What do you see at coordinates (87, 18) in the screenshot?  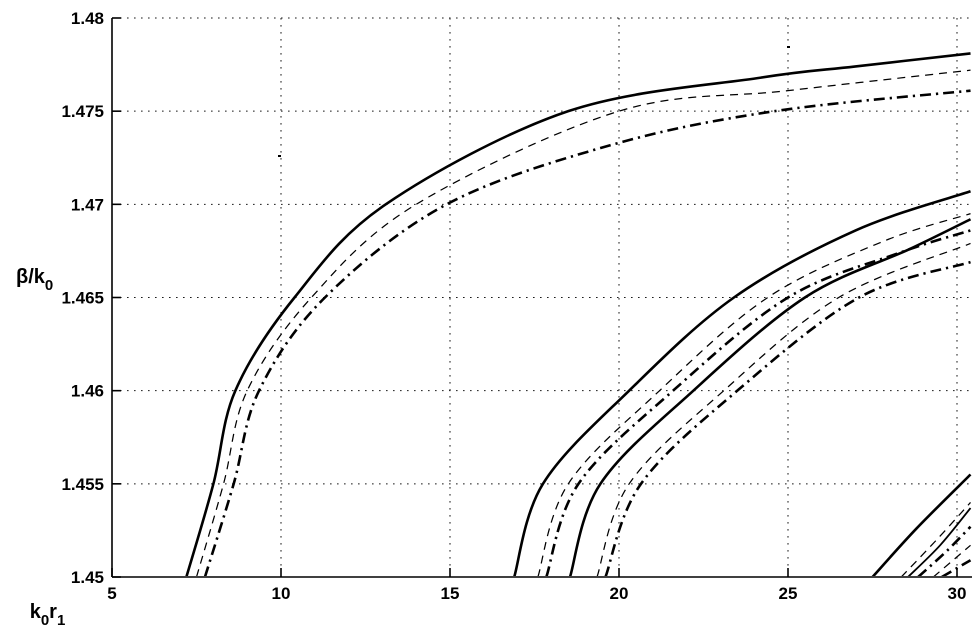 I see `y-tick-label: 1.48` at bounding box center [87, 18].